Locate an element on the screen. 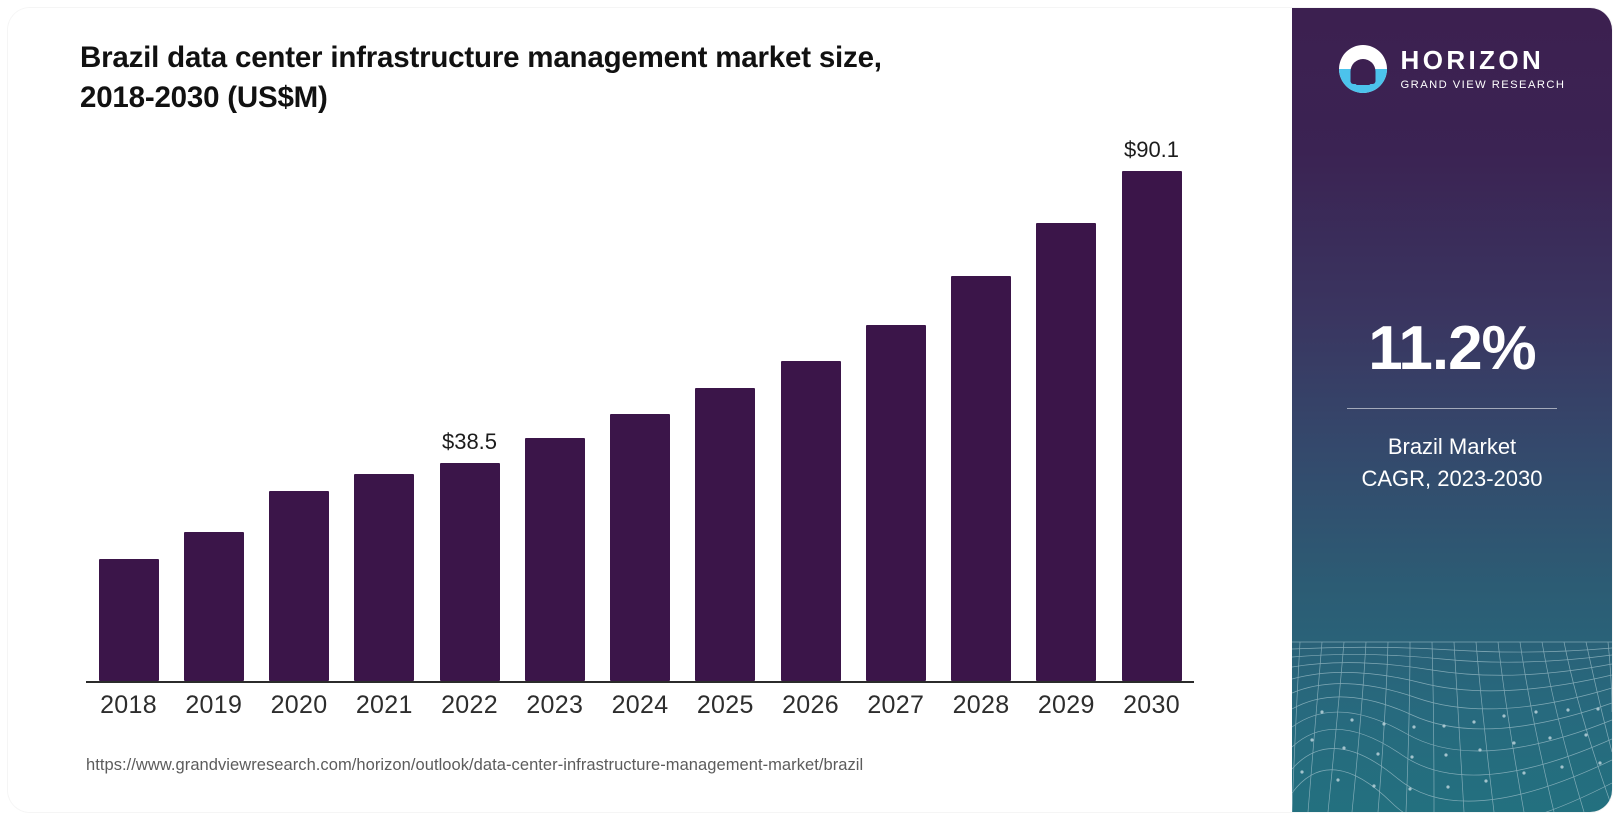 The width and height of the screenshot is (1620, 820). x-axis-label-2028: 2028 is located at coordinates (981, 705).